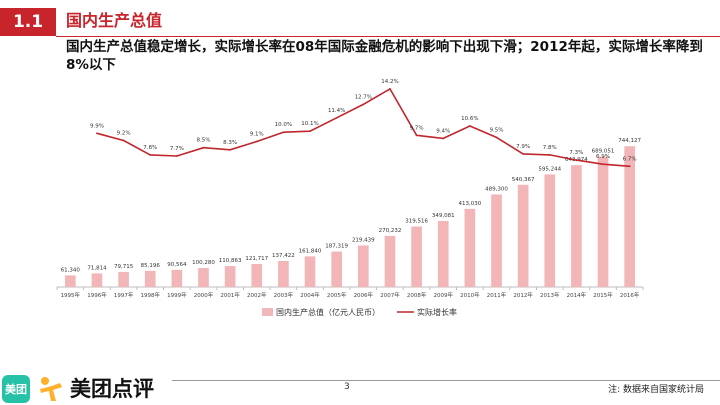 The image size is (720, 405). What do you see at coordinates (284, 295) in the screenshot?
I see `x-tick-label: 2003年` at bounding box center [284, 295].